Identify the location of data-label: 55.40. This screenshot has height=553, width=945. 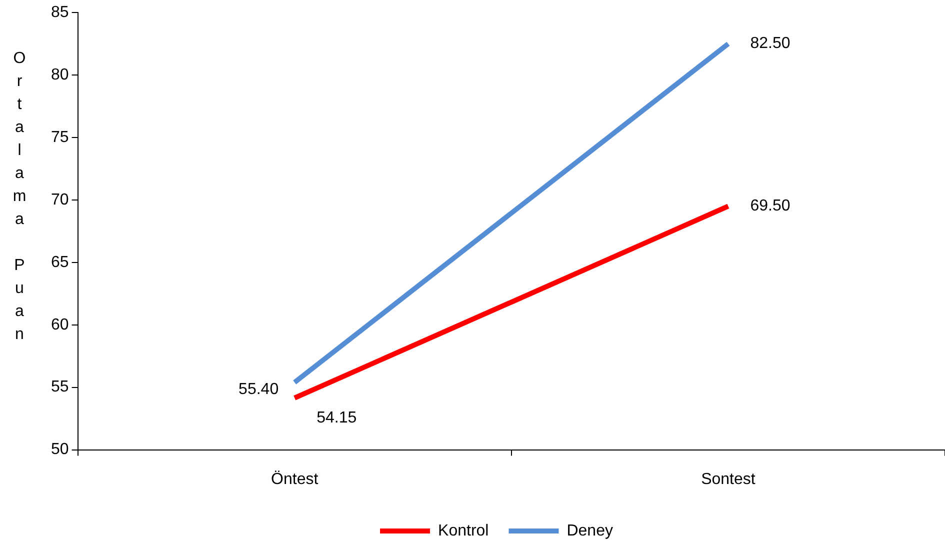
(258, 389).